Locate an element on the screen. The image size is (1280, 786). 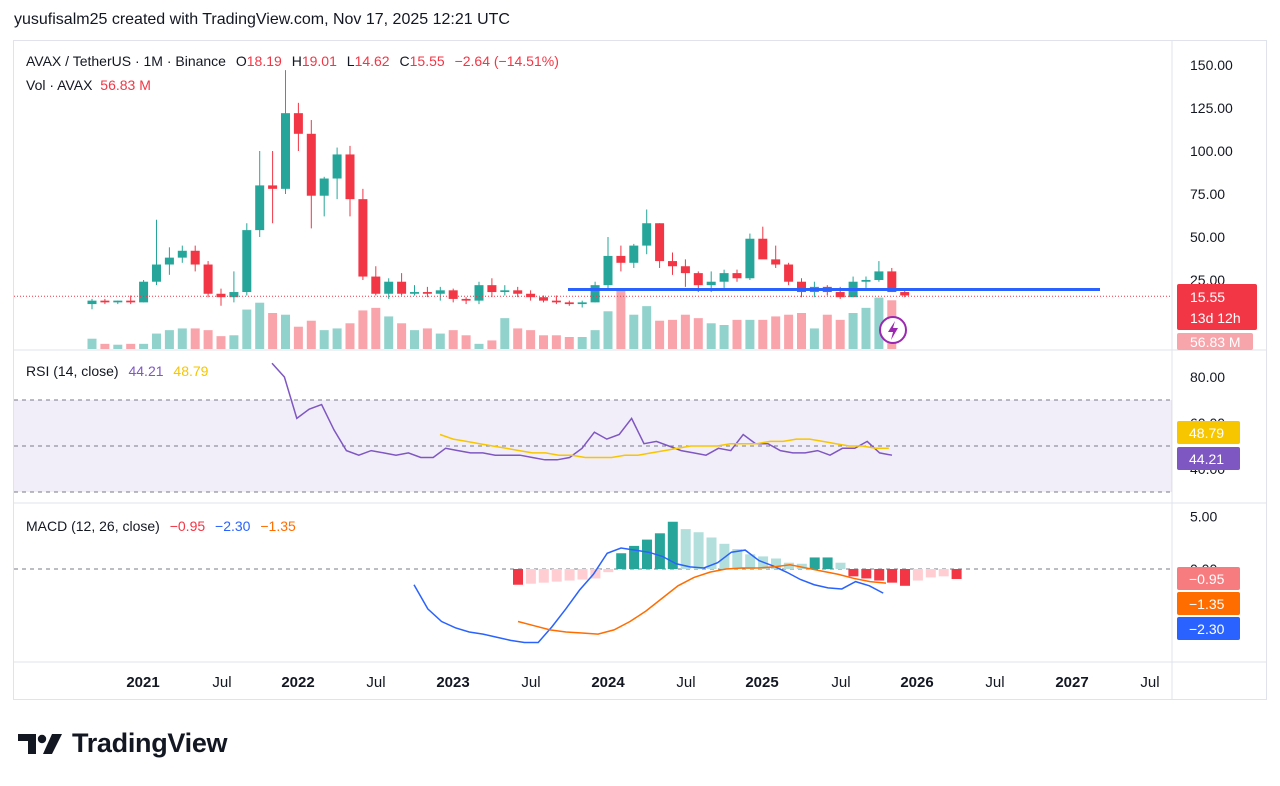
rsi-label: RSI (14, close) is located at coordinates (72, 371).